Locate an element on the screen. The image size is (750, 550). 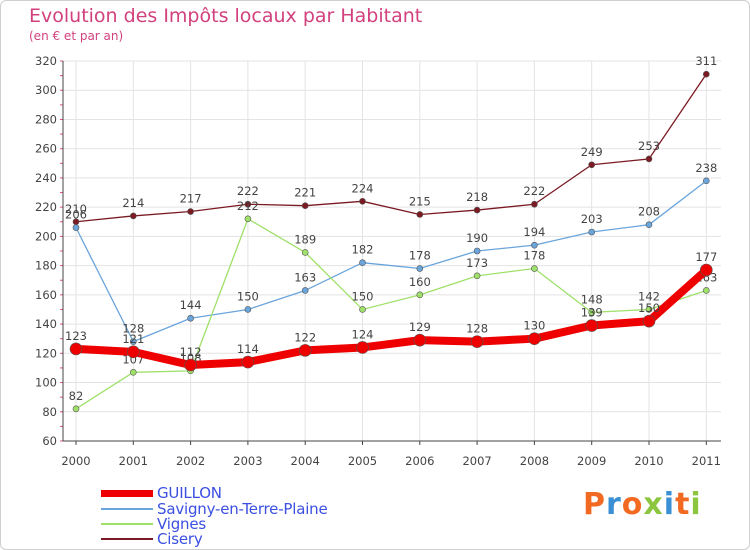
legend-label-vignes: Vignes is located at coordinates (181, 524).